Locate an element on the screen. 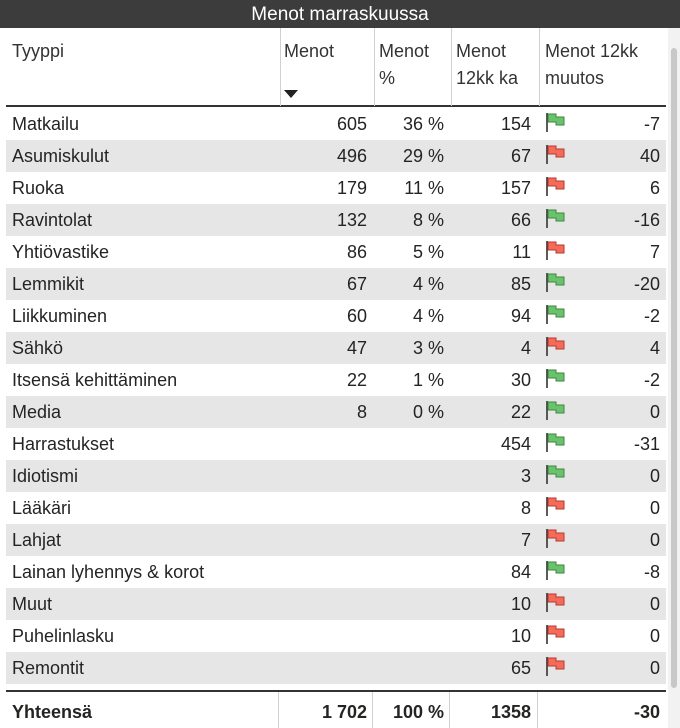 This screenshot has height=728, width=680. table-cell: 10 is located at coordinates (520, 604).